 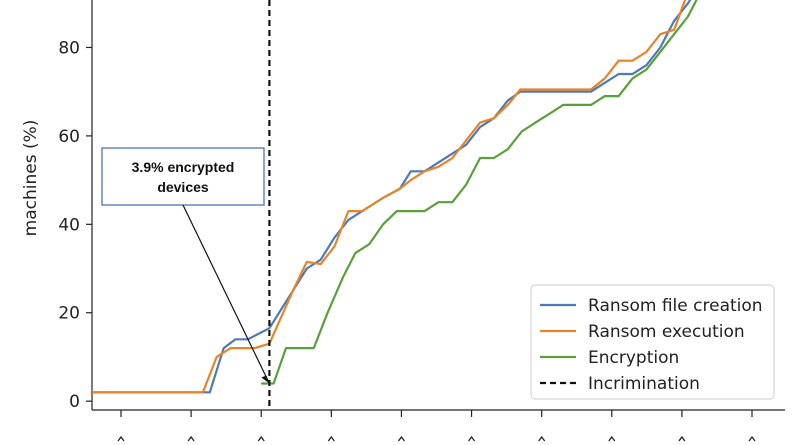 What do you see at coordinates (69, 314) in the screenshot?
I see `y-tick-label: 20` at bounding box center [69, 314].